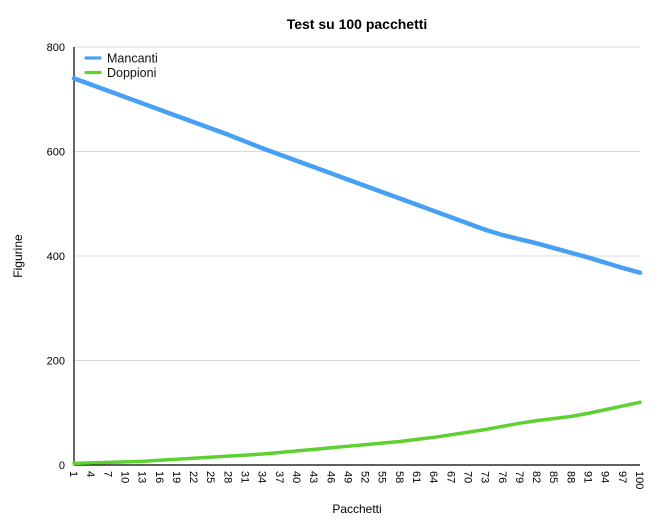  What do you see at coordinates (193, 477) in the screenshot?
I see `x-tick-label: 22` at bounding box center [193, 477].